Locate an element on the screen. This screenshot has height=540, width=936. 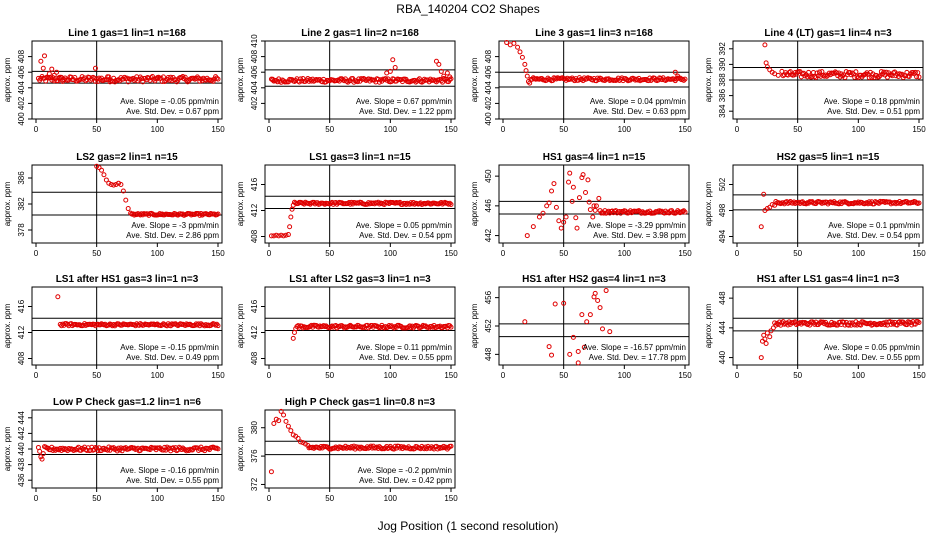
panel-title: Line 3 gas=1 lin=3 n=168 is located at coordinates (594, 33).